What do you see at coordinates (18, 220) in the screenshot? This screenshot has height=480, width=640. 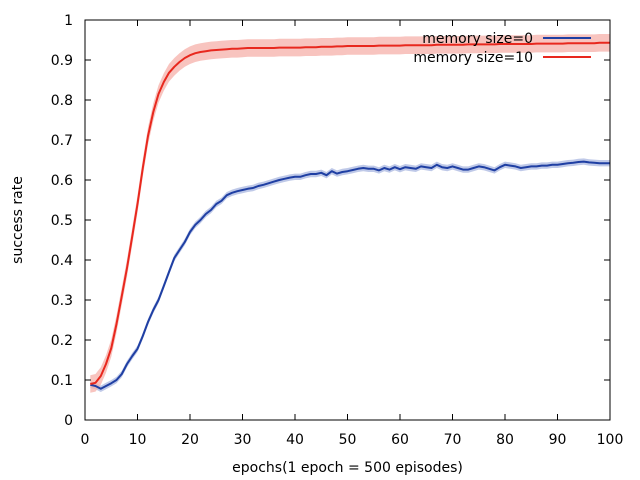 I see `y-axis-label: success rate` at bounding box center [18, 220].